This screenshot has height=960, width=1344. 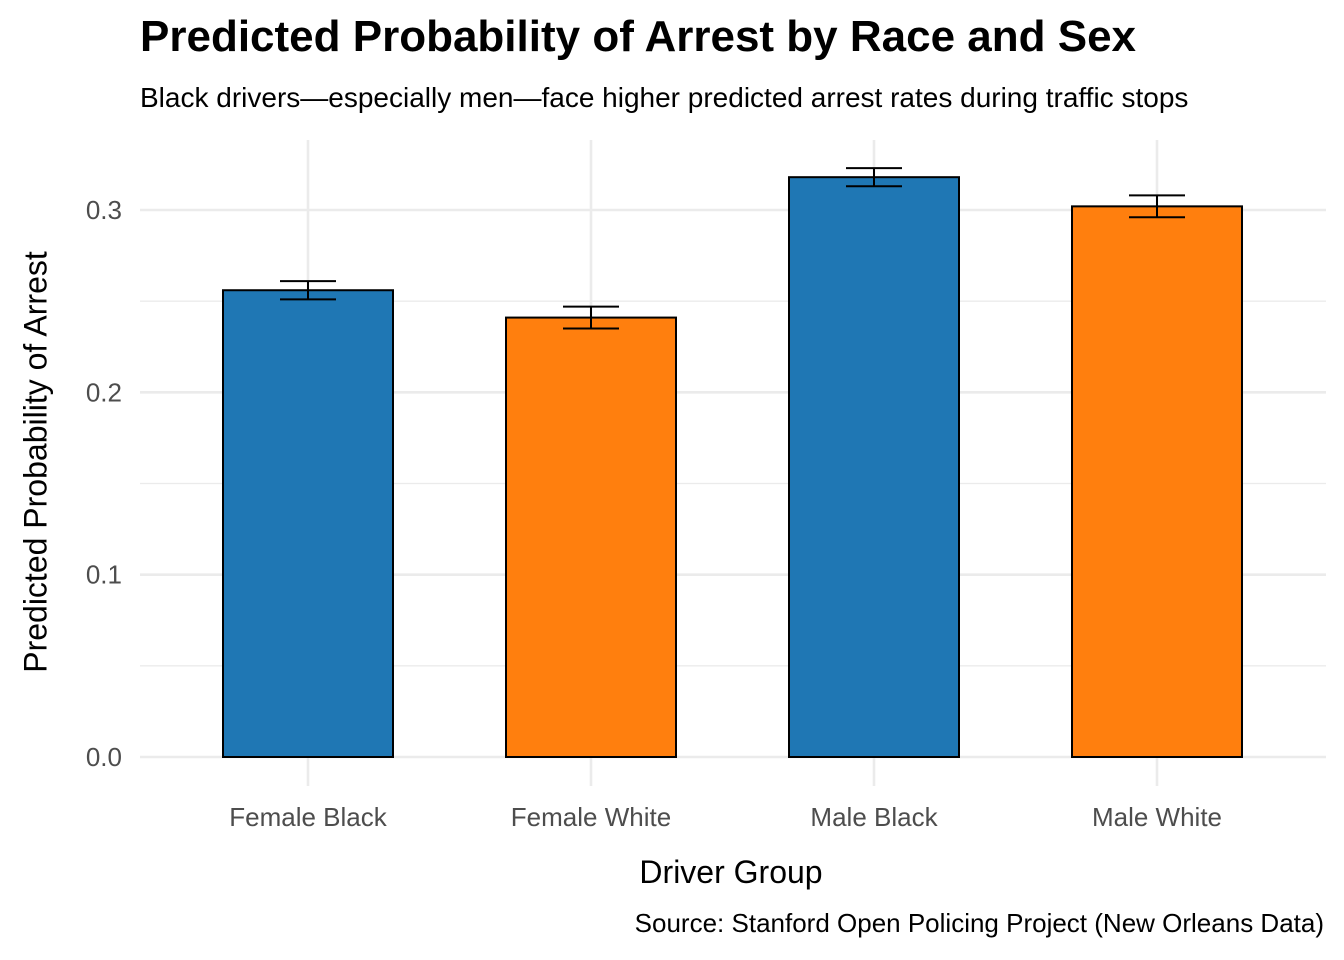 I want to click on error-bars, so click(x=732, y=248).